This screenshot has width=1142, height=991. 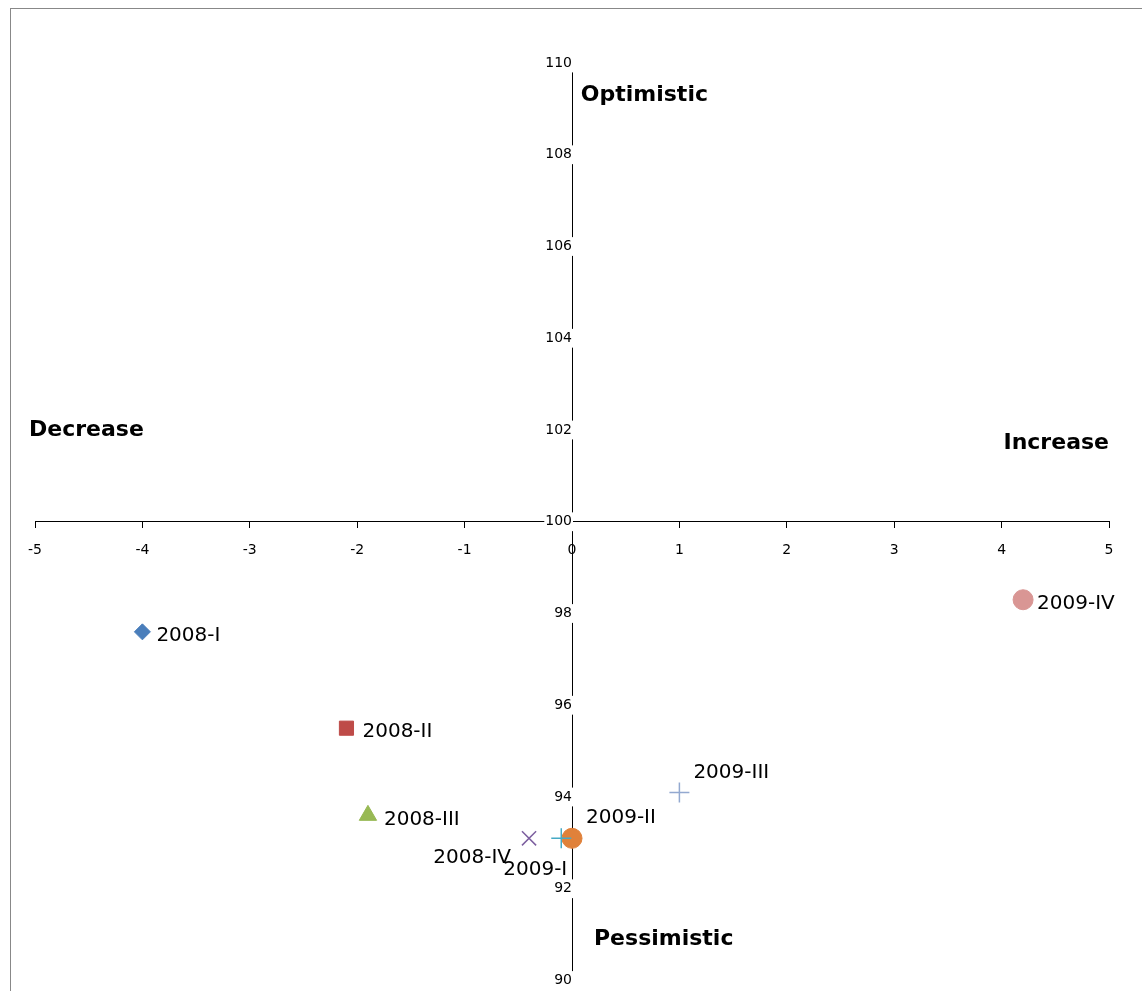 What do you see at coordinates (1076, 601) in the screenshot?
I see `series-label: 2009-IV` at bounding box center [1076, 601].